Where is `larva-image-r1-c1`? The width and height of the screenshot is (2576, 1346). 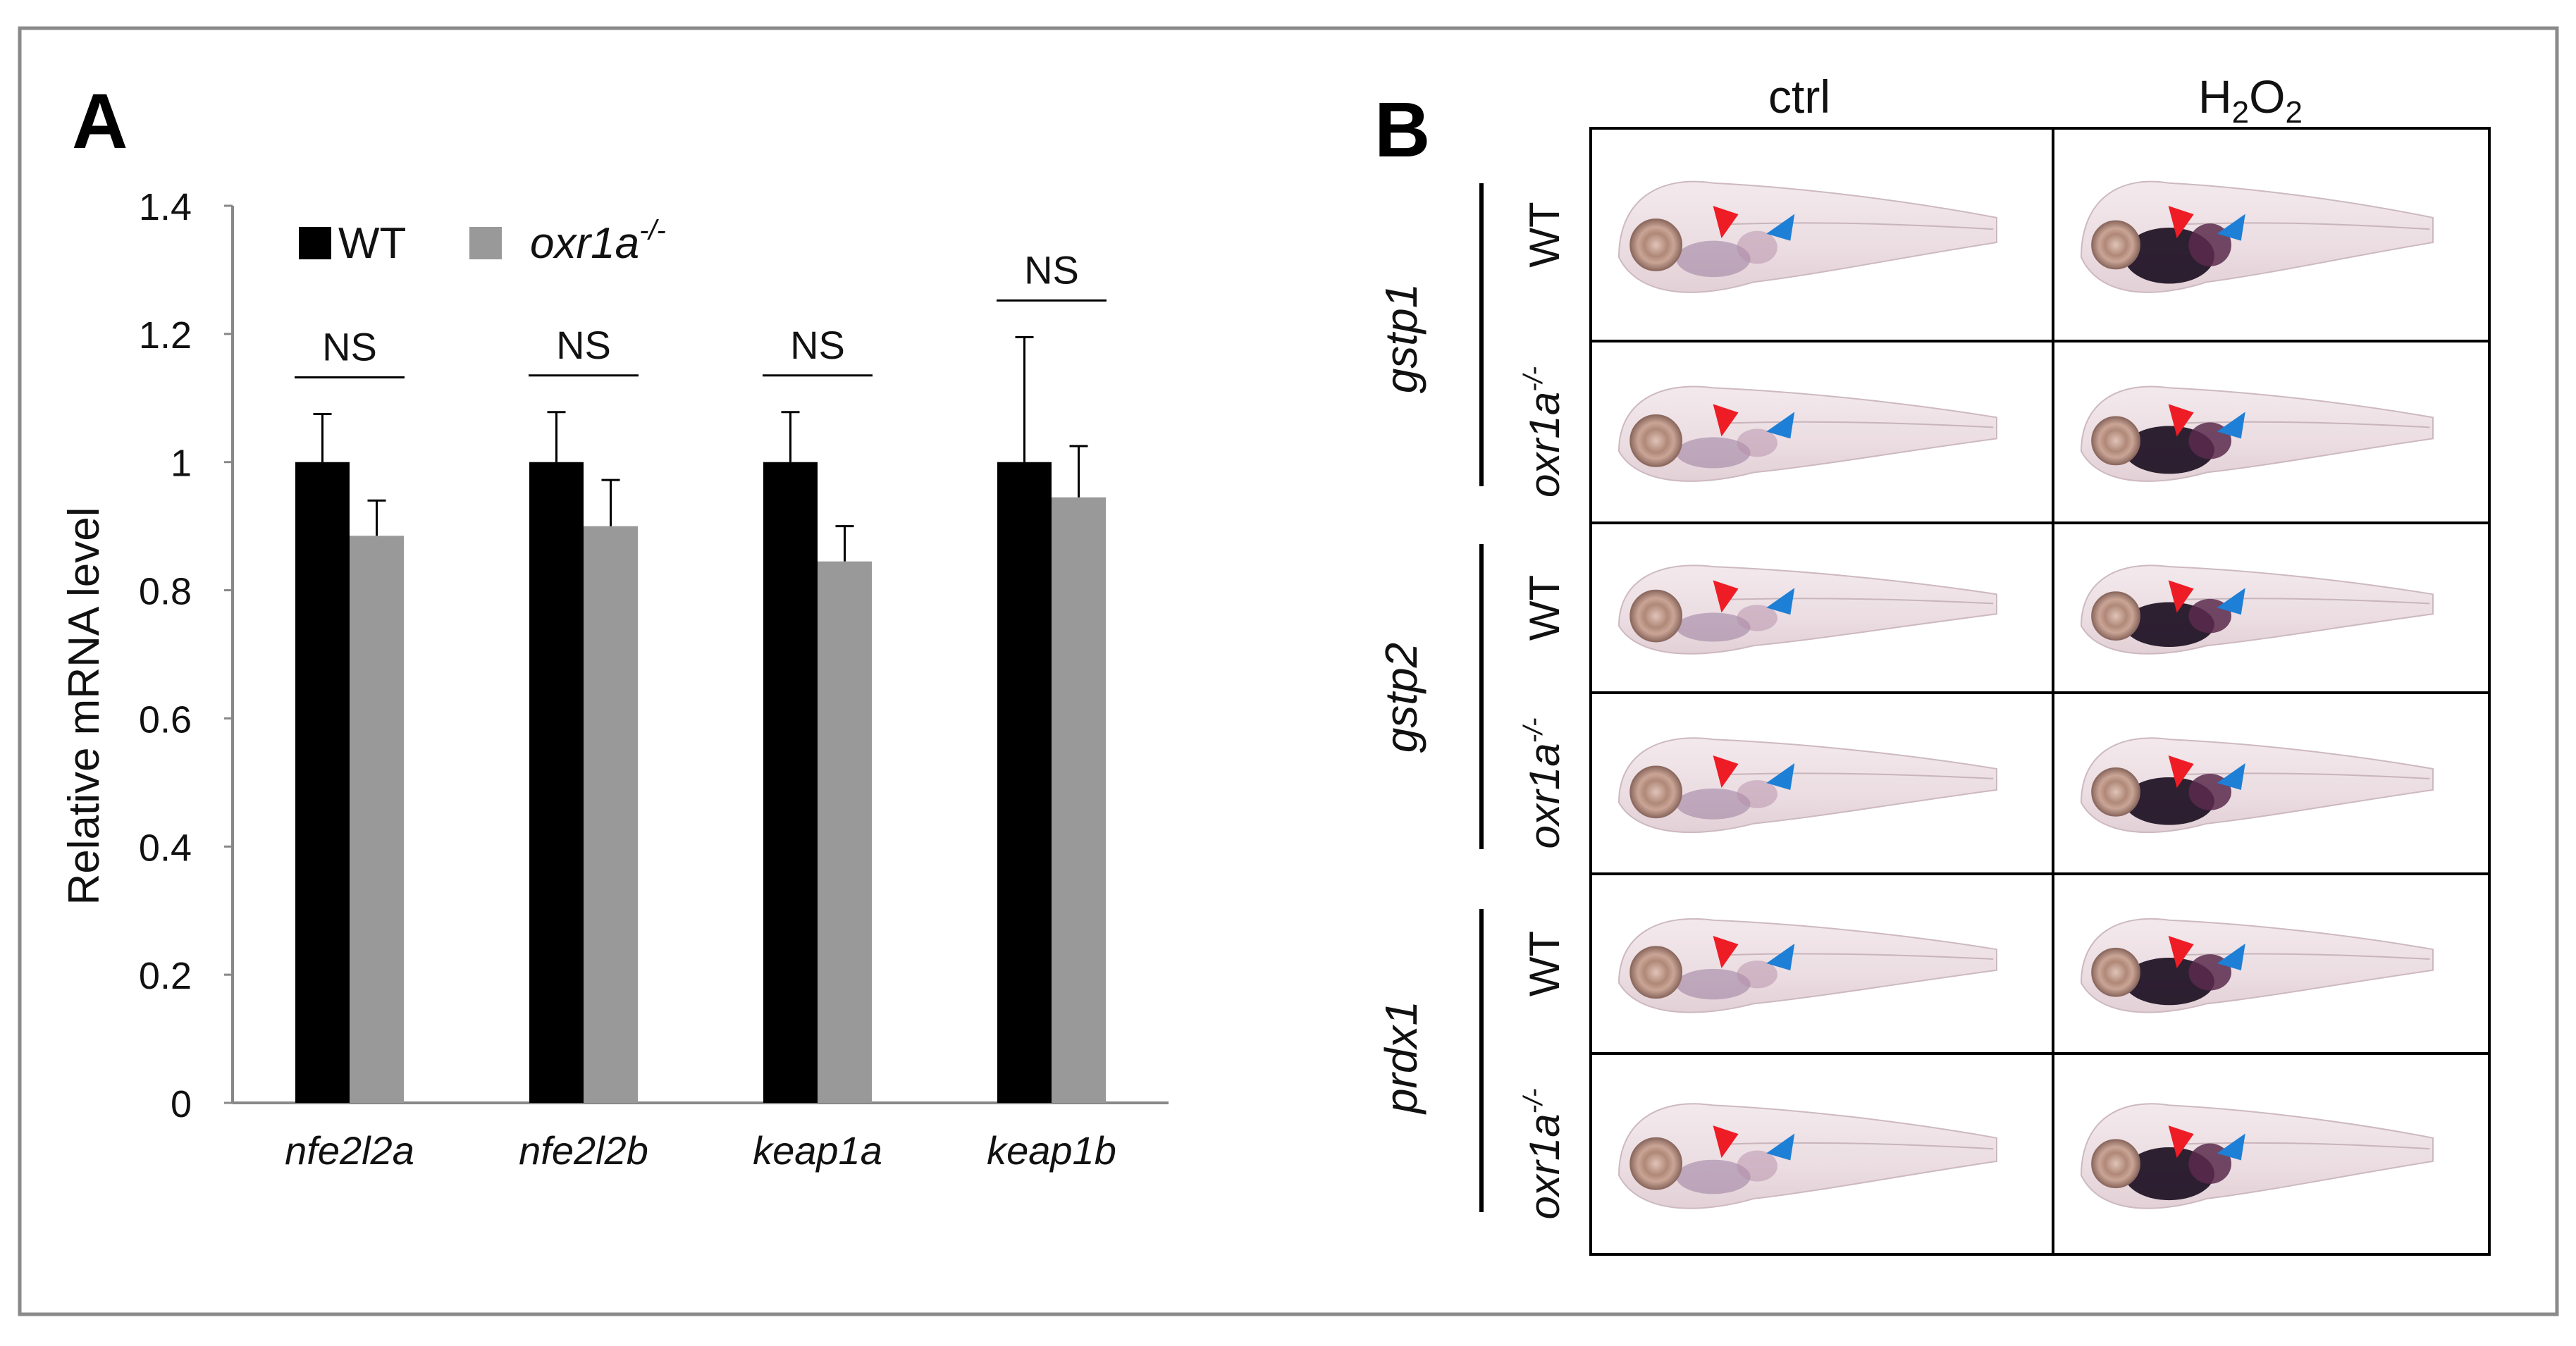
larva-image-r1-c1 is located at coordinates (1807, 236).